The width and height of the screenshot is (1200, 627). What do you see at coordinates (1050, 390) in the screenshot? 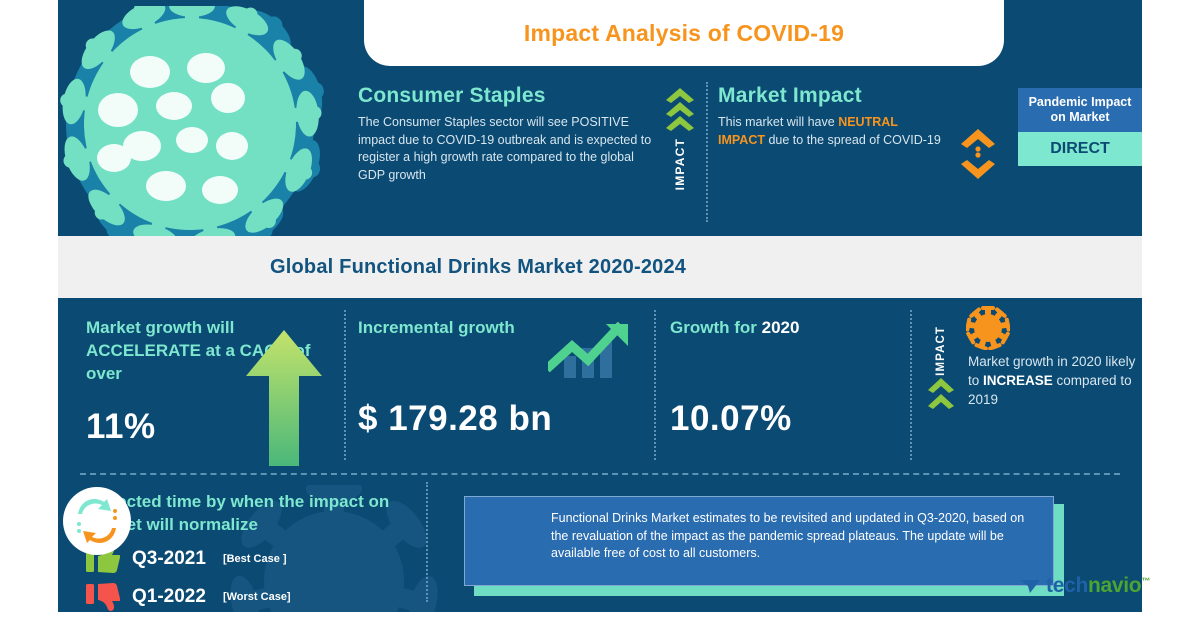
I see `right-impact-text-post: compared to 2019` at bounding box center [1050, 390].